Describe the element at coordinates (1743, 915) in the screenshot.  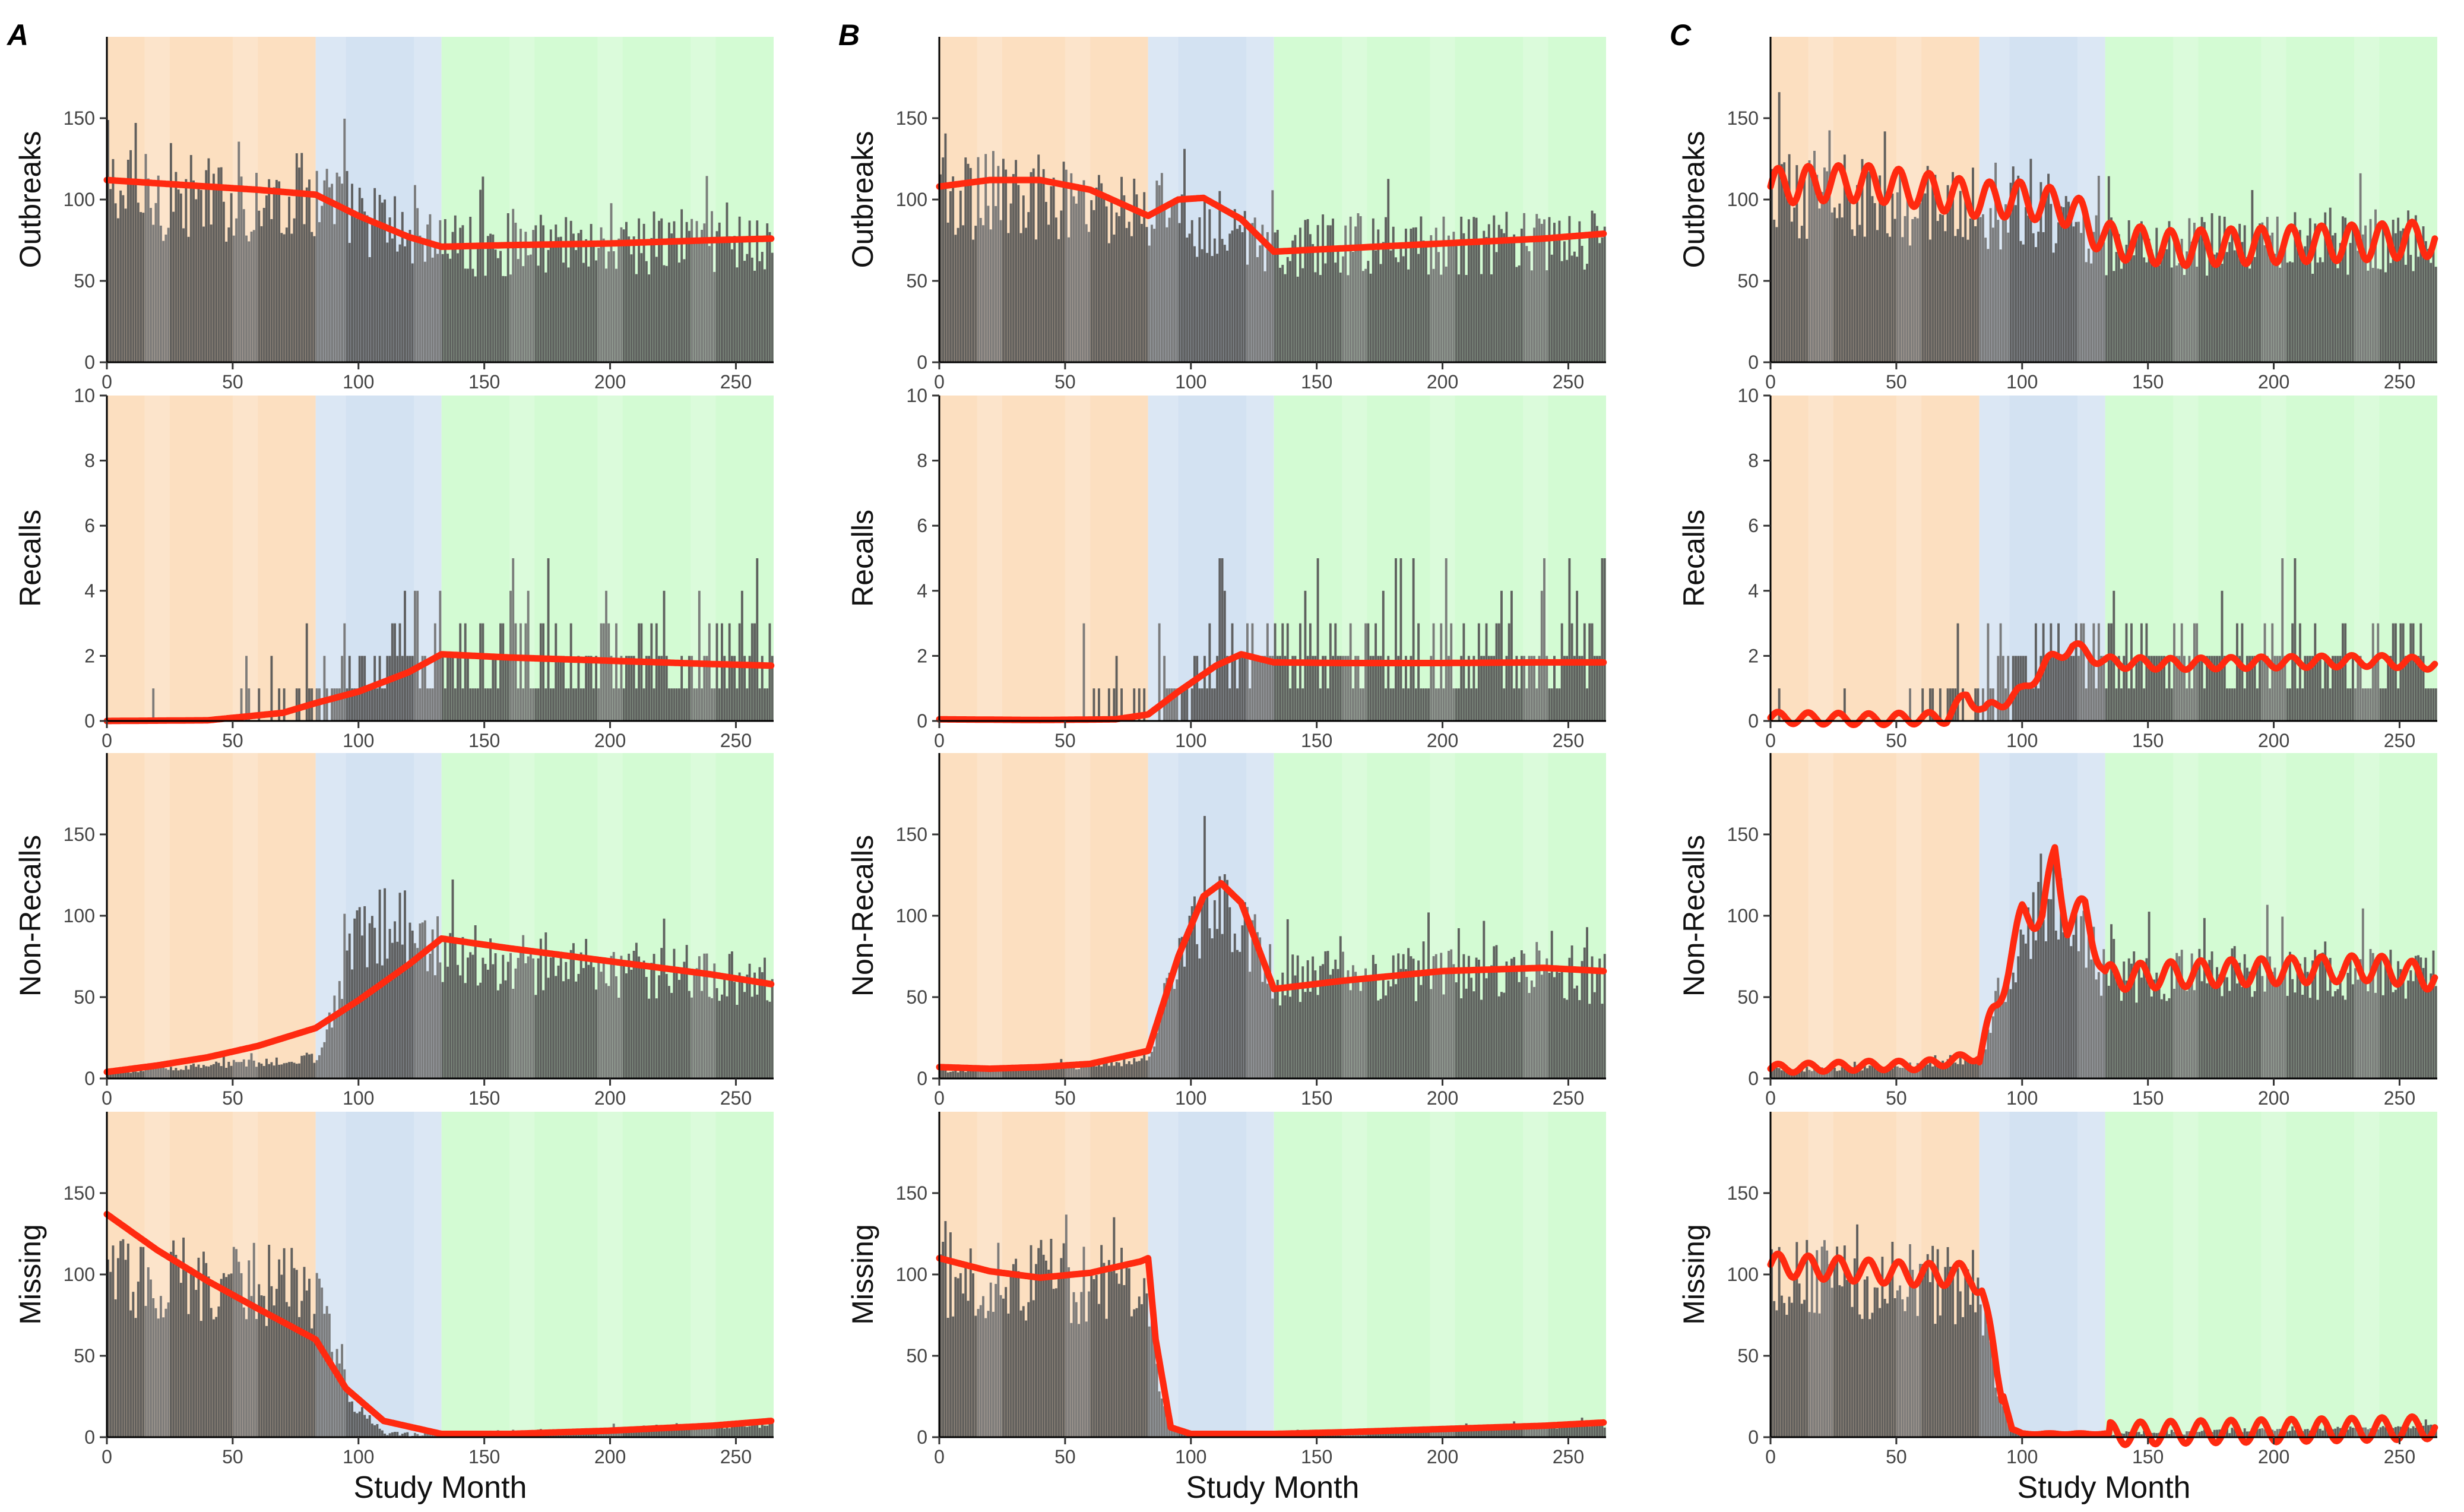
I see `y-tick-label: 100` at that location.